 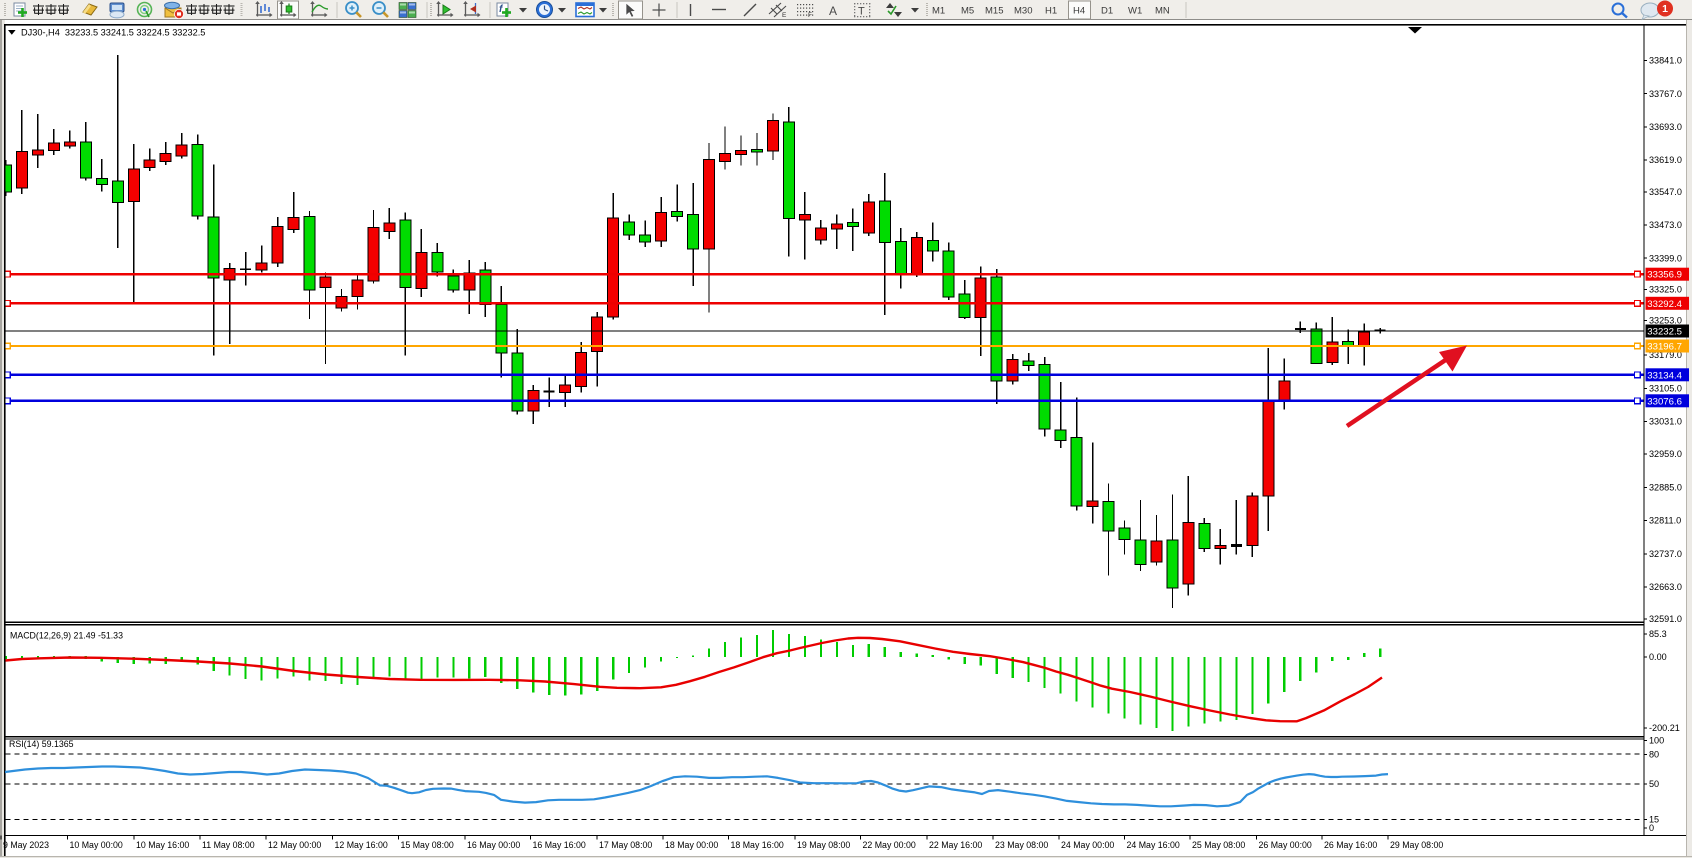 What do you see at coordinates (26, 845) in the screenshot?
I see `svg-text: 9 May 2023` at bounding box center [26, 845].